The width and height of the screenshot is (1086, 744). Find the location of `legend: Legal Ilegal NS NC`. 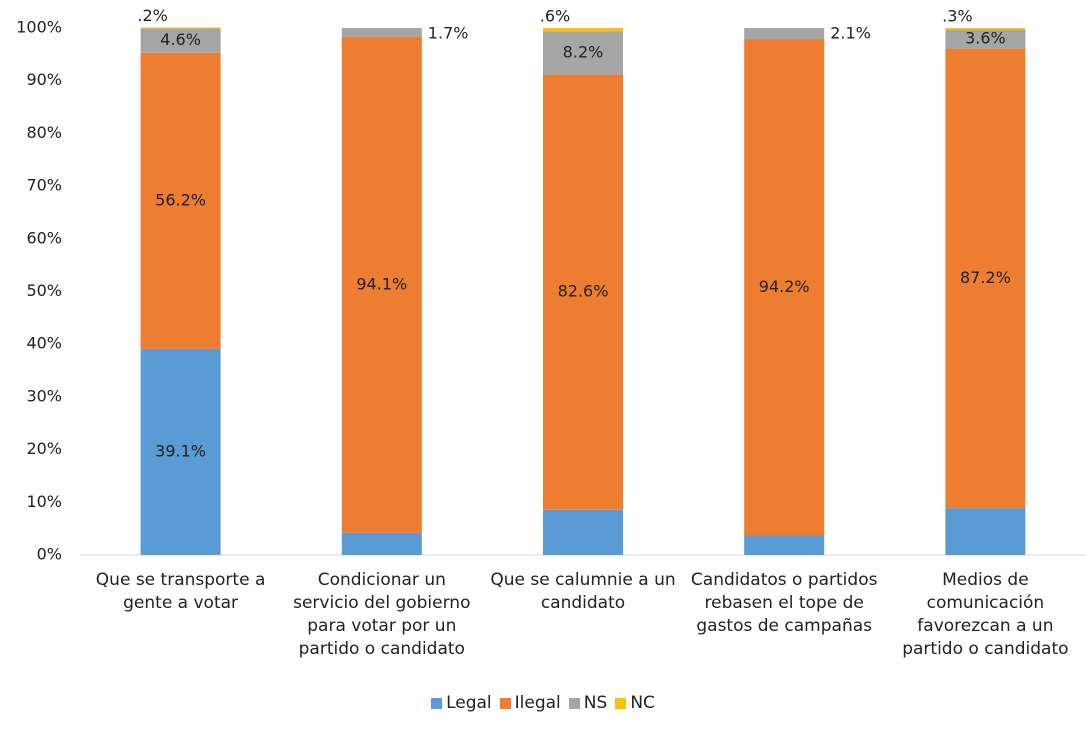

legend: Legal Ilegal NS NC is located at coordinates (543, 703).